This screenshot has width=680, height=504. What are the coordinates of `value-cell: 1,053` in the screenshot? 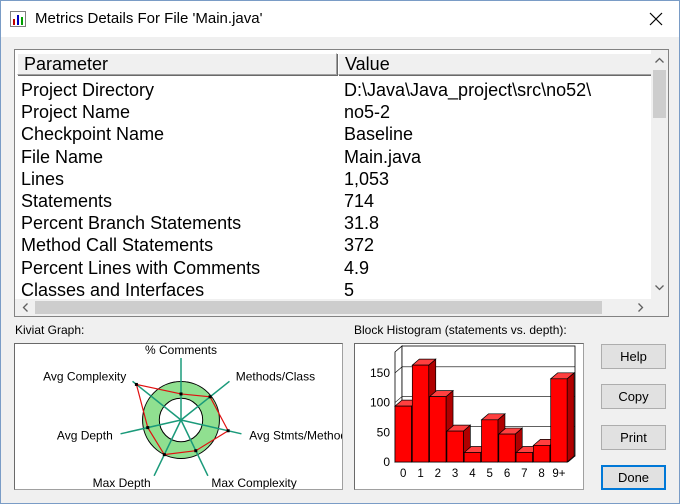 It's located at (367, 178).